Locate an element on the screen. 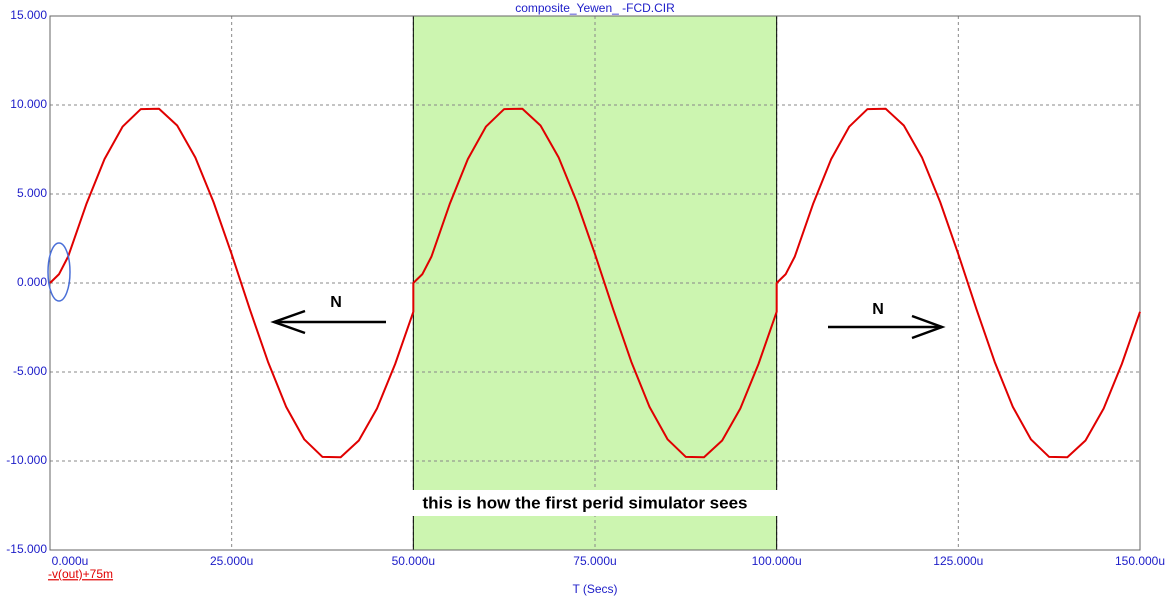 Image resolution: width=1172 pixels, height=601 pixels. chart-title: composite_Yewen_ -FCD.CIR is located at coordinates (595, 8).